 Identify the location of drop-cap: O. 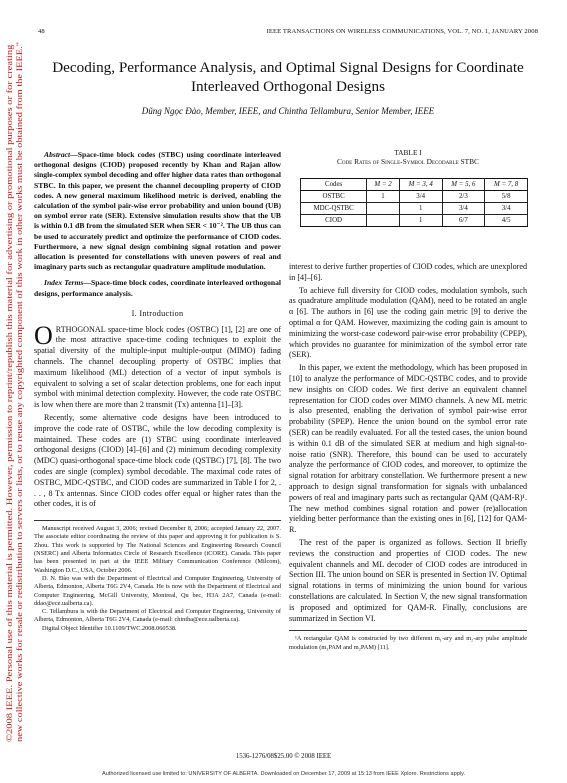
(43, 335).